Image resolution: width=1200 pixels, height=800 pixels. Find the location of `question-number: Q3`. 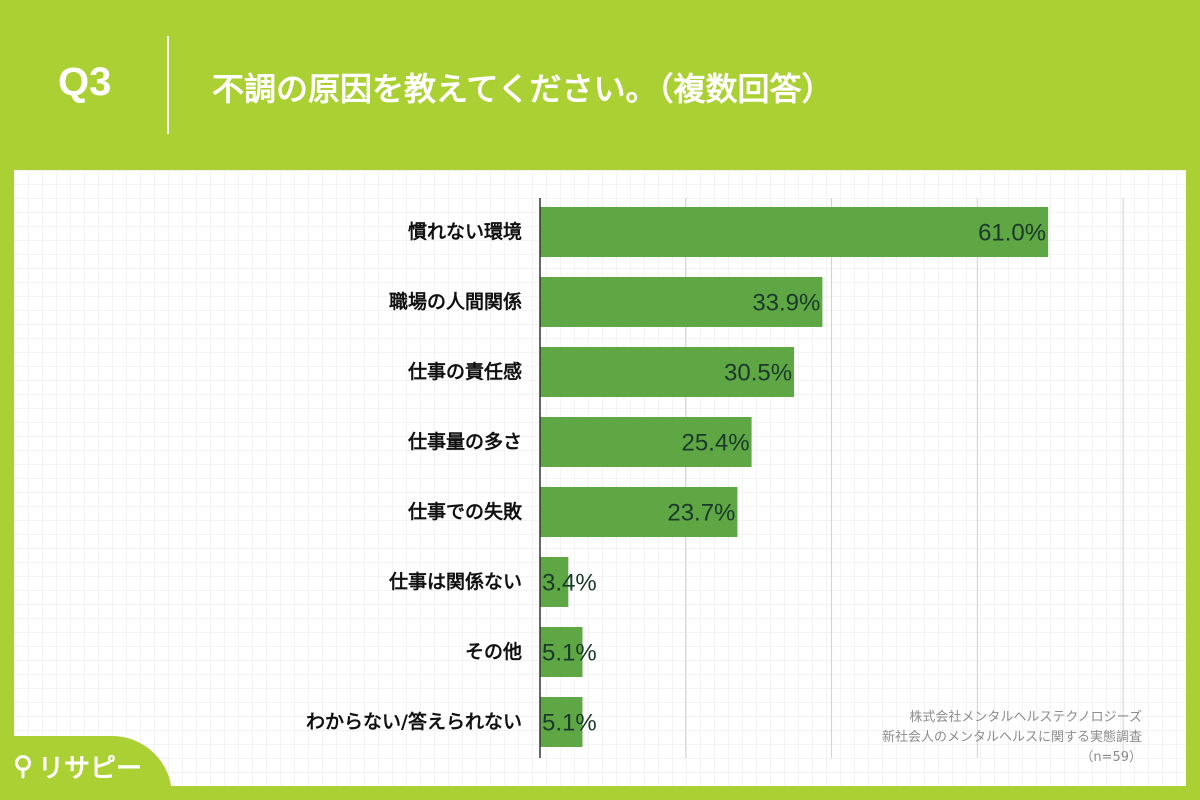

question-number: Q3 is located at coordinates (85, 82).